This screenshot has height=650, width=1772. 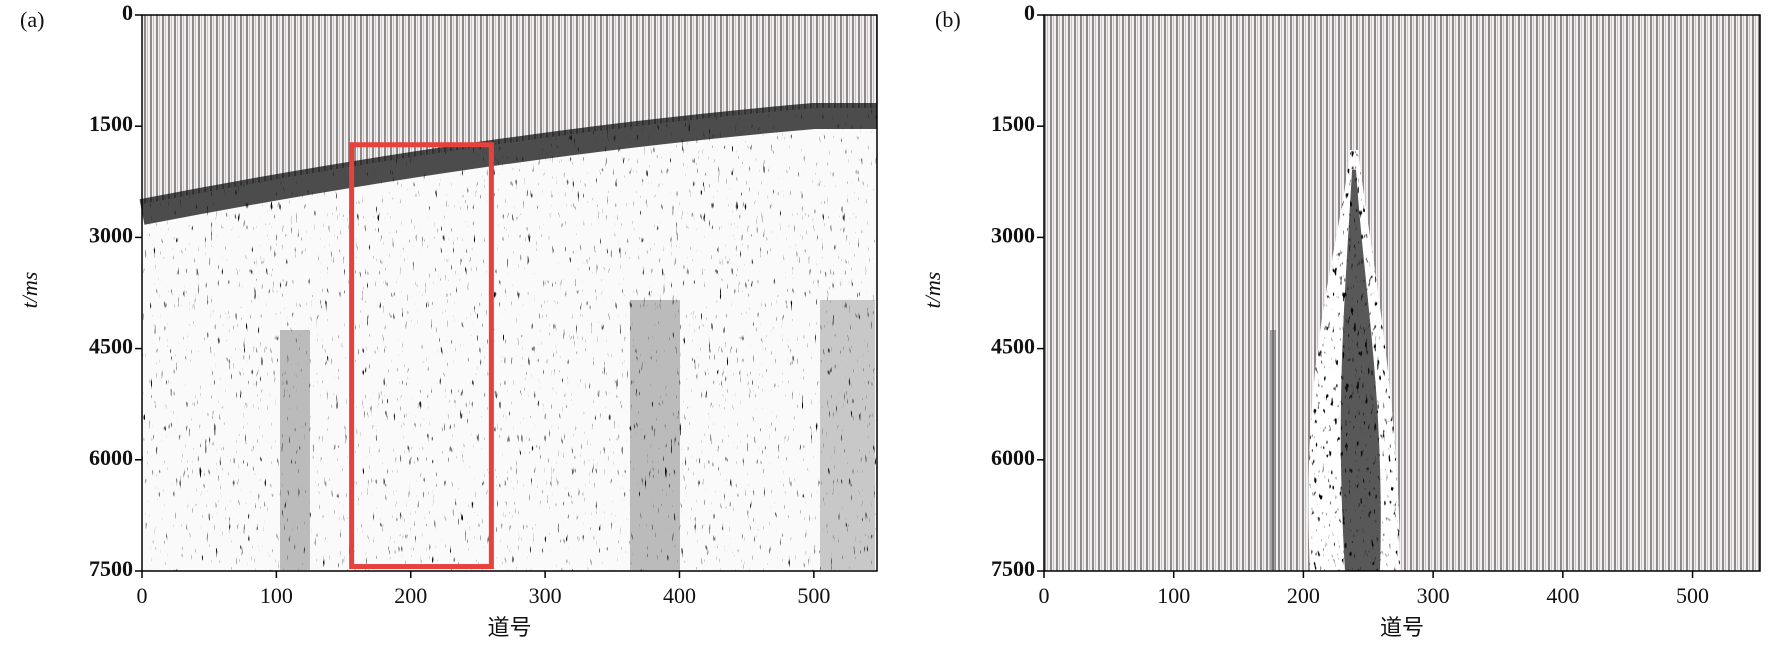 I want to click on panel-label: (a), so click(x=32, y=19).